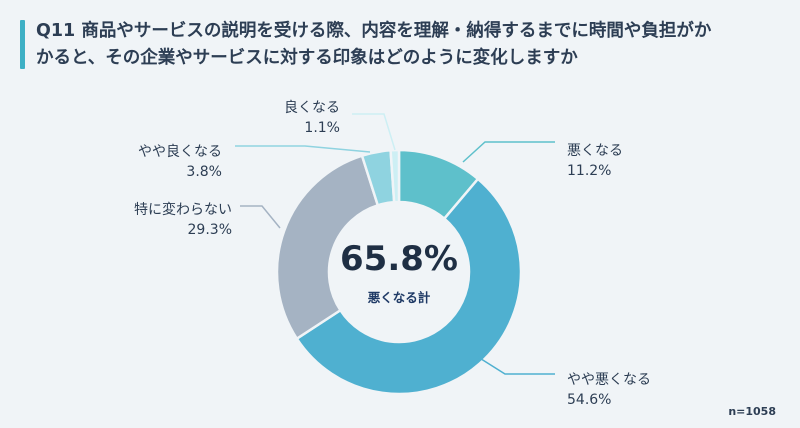 The width and height of the screenshot is (800, 428). I want to click on slice-value-4: 3.8%, so click(204, 172).